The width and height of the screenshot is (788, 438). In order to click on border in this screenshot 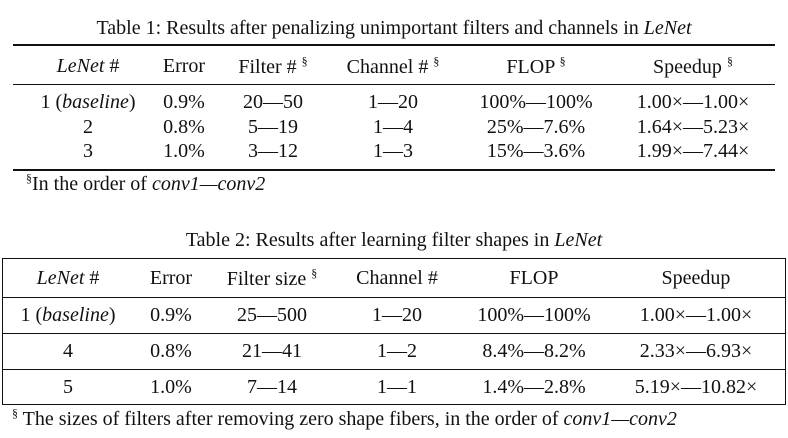, I will do `click(785, 331)`.